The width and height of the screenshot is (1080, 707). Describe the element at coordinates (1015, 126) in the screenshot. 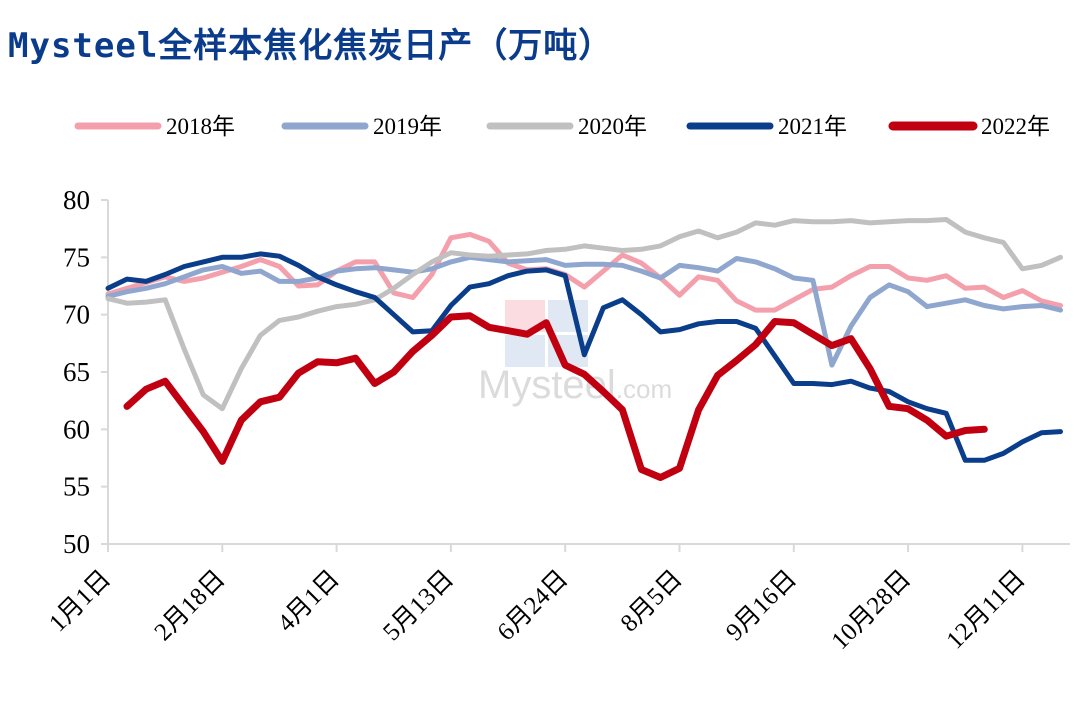

I see `legend-label: 2022年` at that location.